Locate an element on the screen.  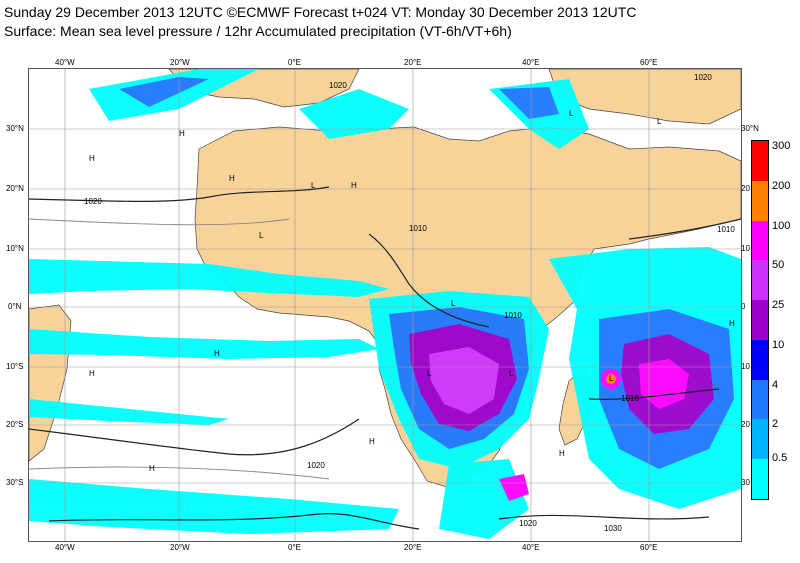
lat-label-right: 30°N is located at coordinates (750, 128).